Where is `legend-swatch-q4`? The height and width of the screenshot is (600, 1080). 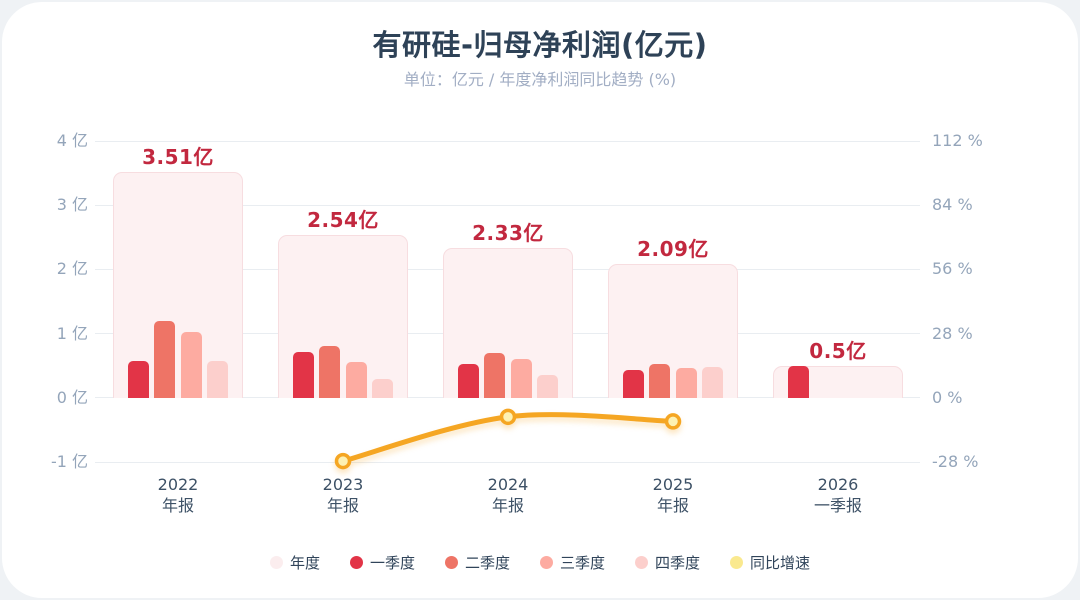 legend-swatch-q4 is located at coordinates (642, 562).